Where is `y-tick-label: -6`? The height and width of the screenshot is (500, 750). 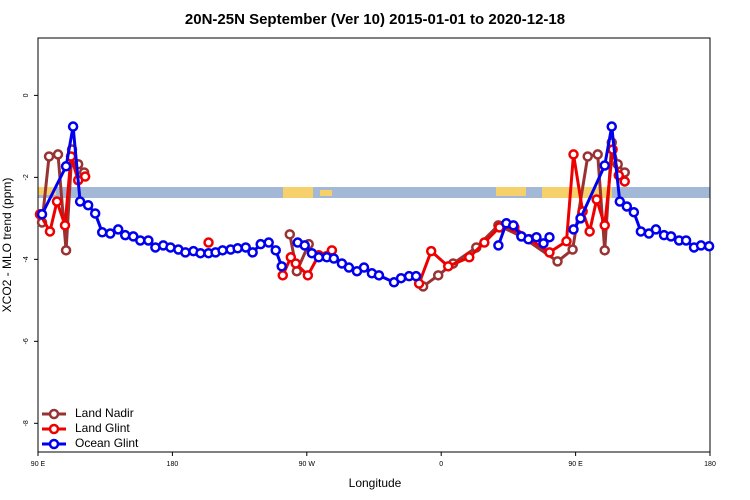 y-tick-label: -6 is located at coordinates (26, 341).